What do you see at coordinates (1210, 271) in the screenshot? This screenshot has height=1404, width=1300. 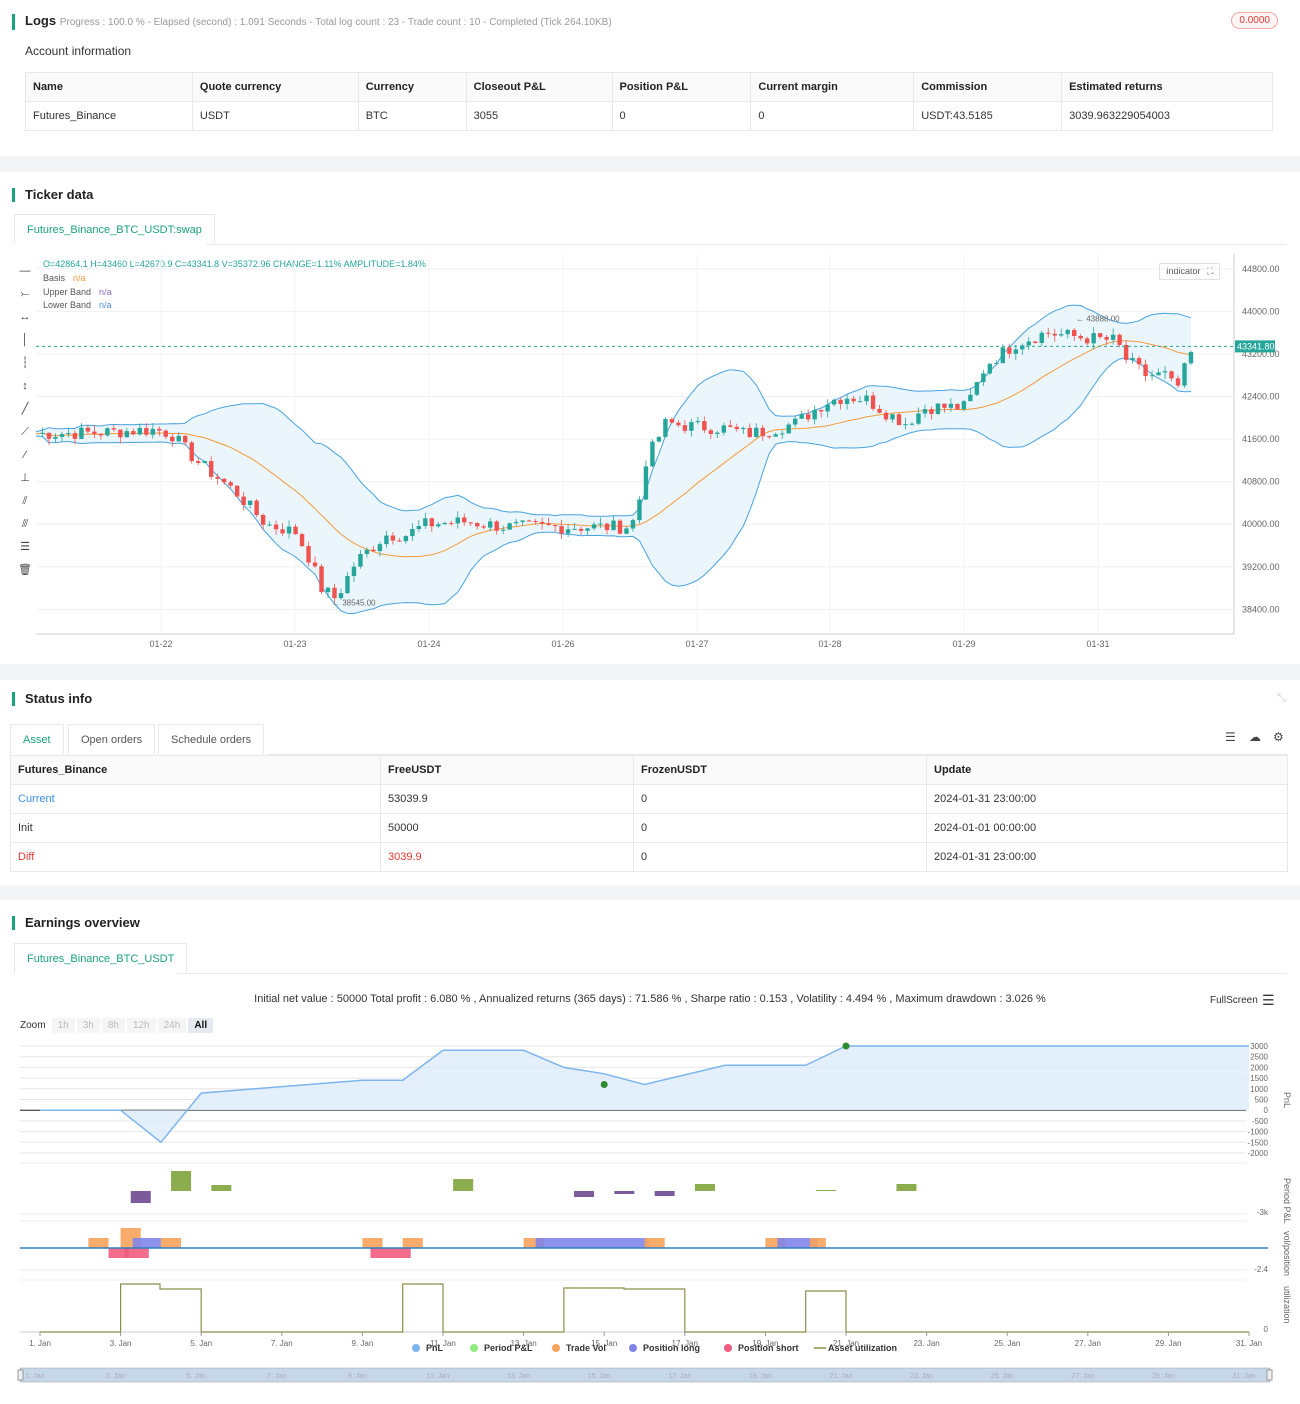 I see `expand-icon: ⛶` at bounding box center [1210, 271].